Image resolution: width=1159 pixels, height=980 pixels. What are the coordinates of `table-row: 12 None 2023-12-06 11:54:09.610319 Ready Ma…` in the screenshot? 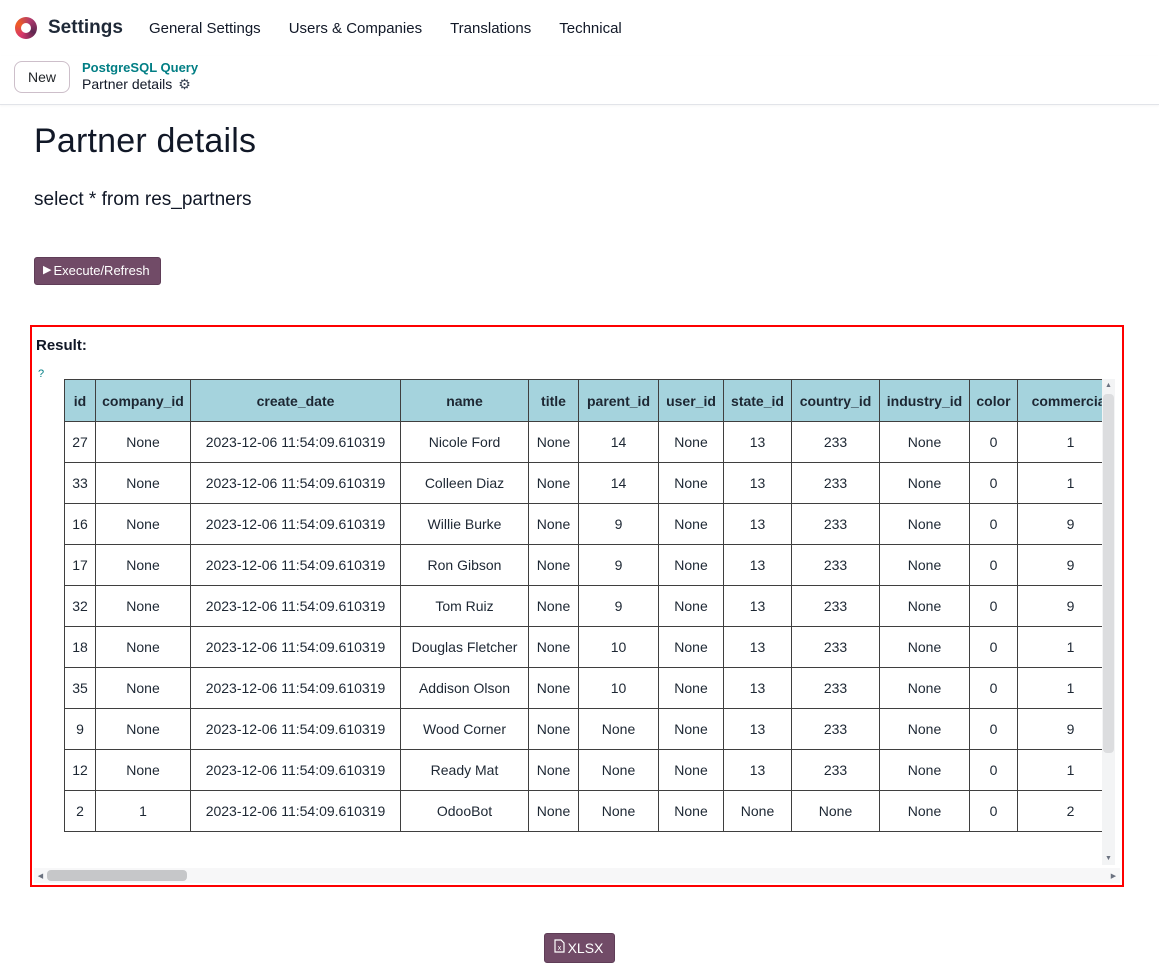 It's located at (586, 770).